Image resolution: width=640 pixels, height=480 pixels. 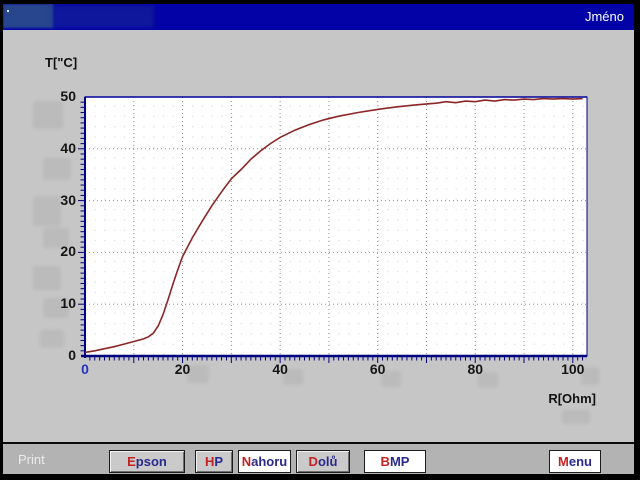 What do you see at coordinates (280, 369) in the screenshot?
I see `x-tick-label: 40` at bounding box center [280, 369].